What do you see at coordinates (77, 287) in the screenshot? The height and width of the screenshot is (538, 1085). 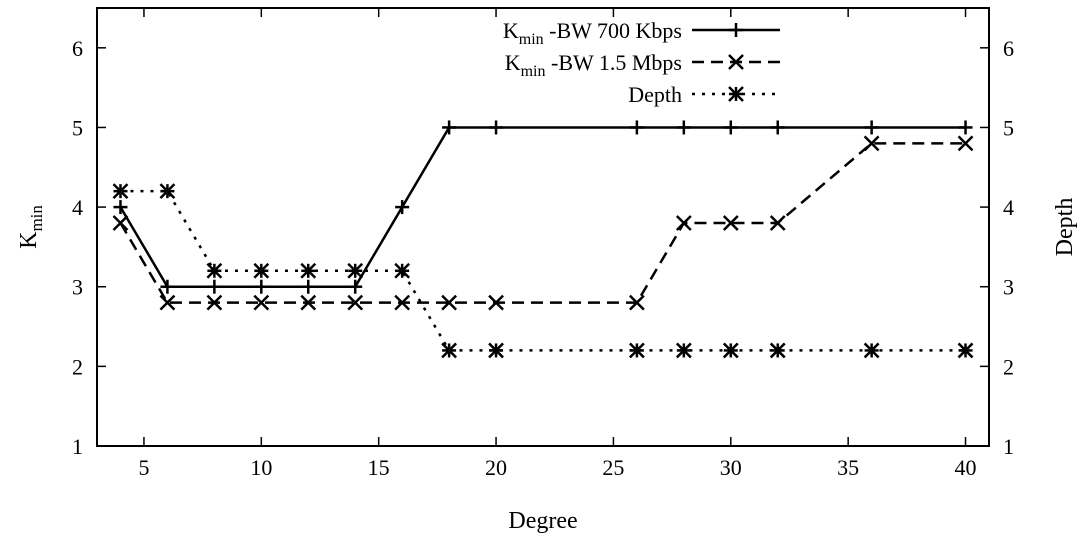 I see `y-tick-label: 3` at bounding box center [77, 287].